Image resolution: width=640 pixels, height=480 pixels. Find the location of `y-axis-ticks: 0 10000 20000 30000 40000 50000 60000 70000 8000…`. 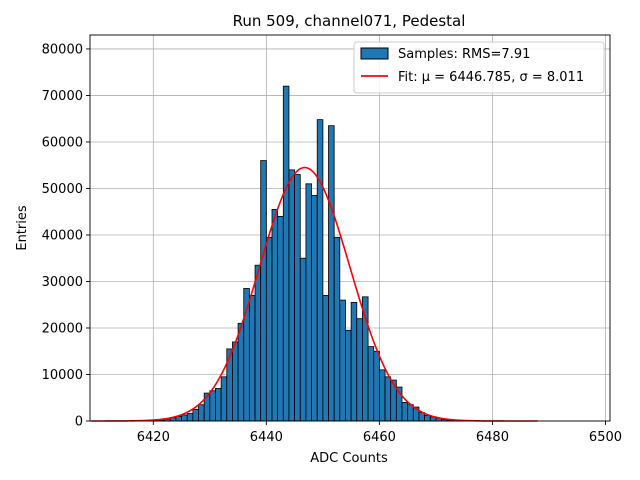

y-axis-ticks: 0 10000 20000 30000 40000 50000 60000 70000 8000… is located at coordinates (66, 236).